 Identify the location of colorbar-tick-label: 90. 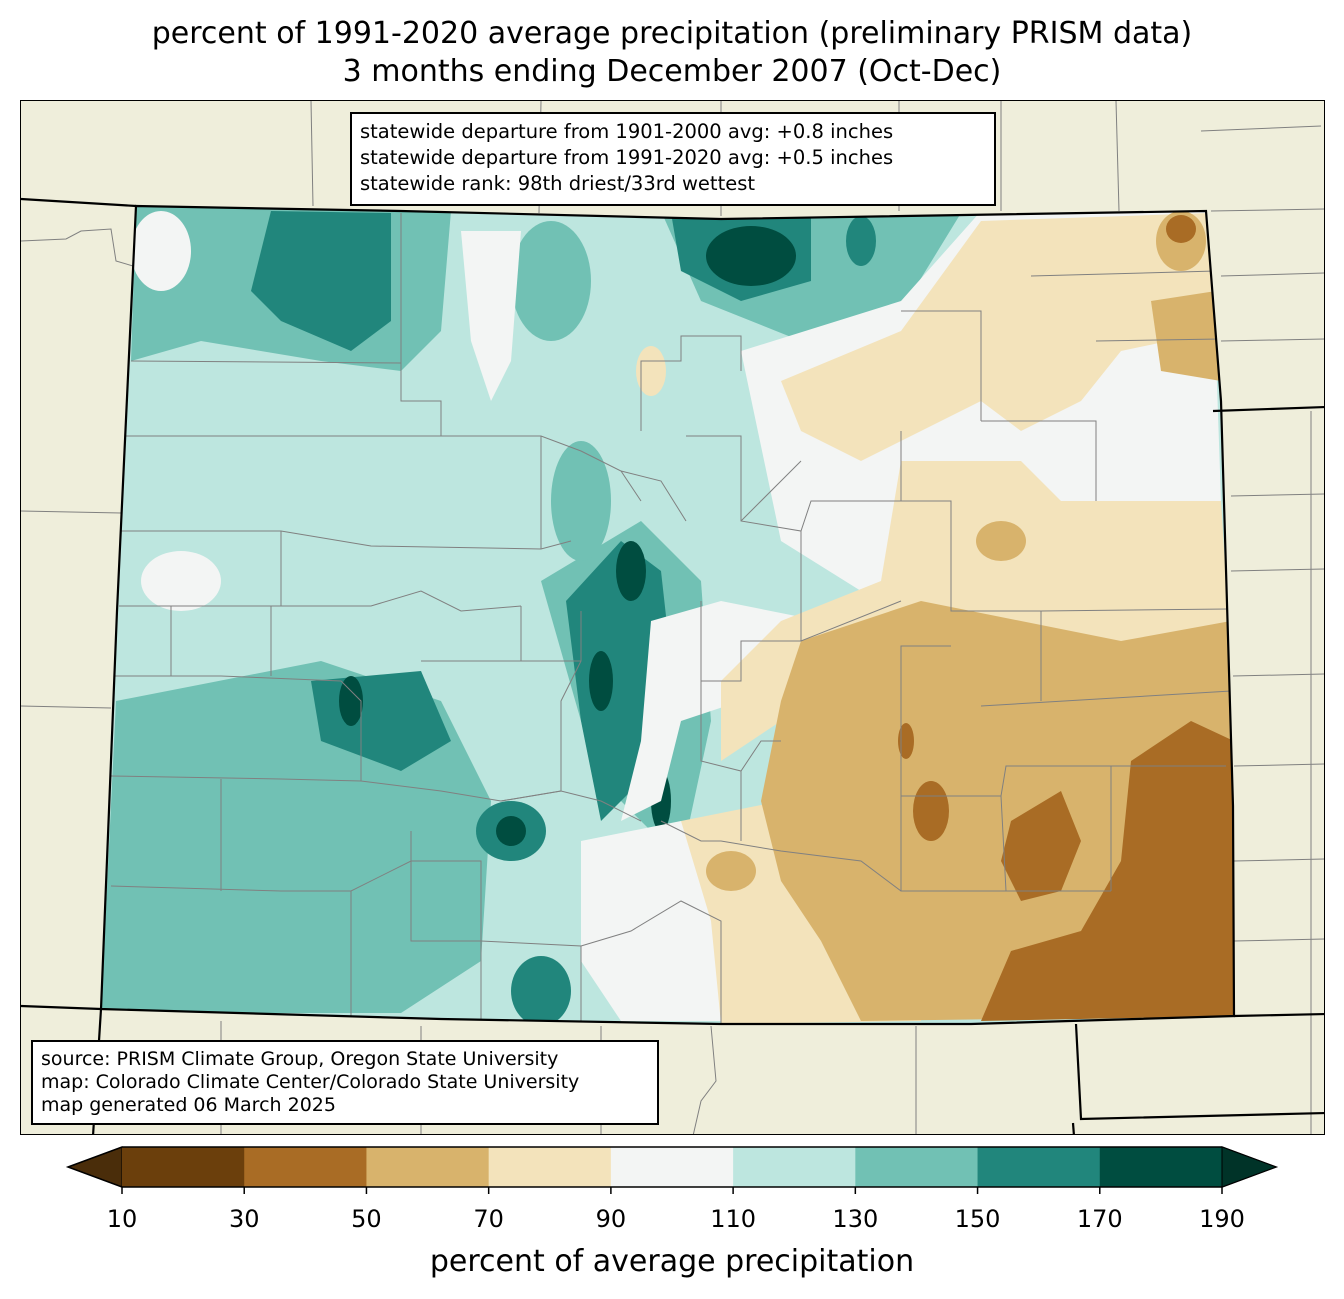
(611, 1219).